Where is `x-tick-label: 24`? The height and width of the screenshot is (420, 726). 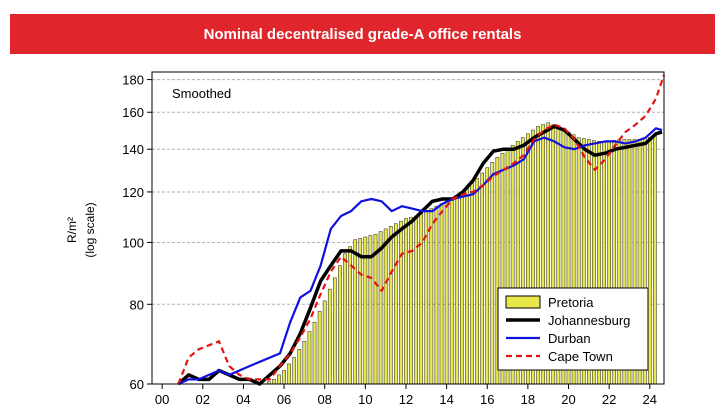 x-tick-label: 24 is located at coordinates (650, 399).